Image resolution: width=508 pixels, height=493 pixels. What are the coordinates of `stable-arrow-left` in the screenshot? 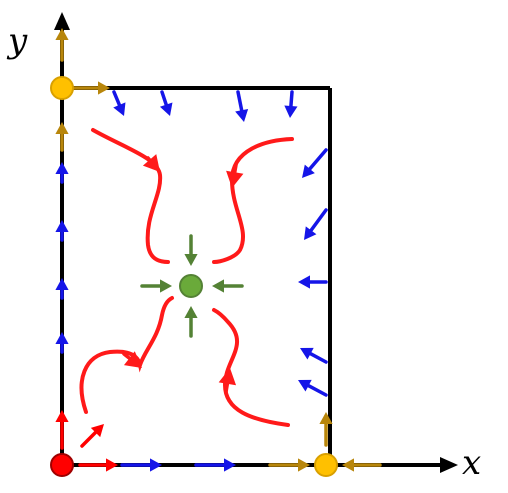 It's located at (156, 286).